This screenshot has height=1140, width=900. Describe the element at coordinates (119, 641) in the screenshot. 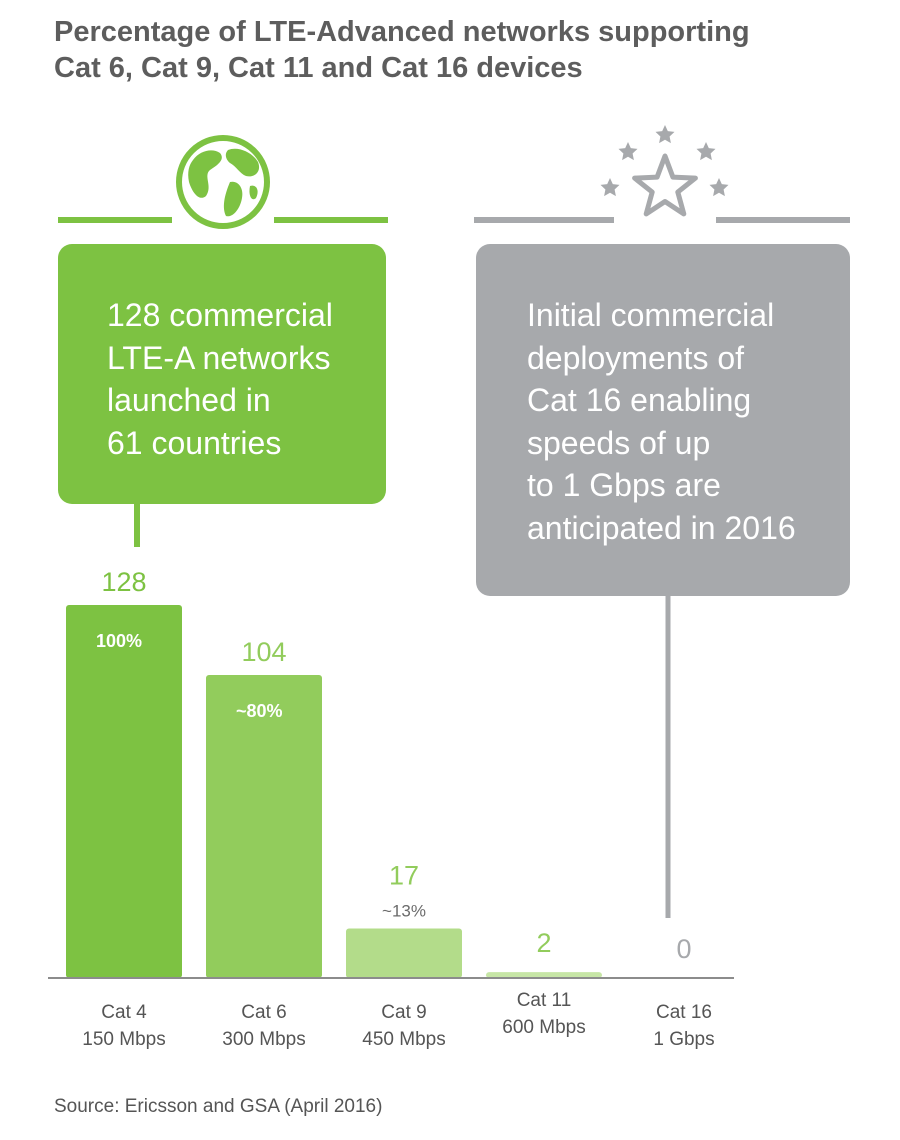

I see `percent-label: 100%` at that location.